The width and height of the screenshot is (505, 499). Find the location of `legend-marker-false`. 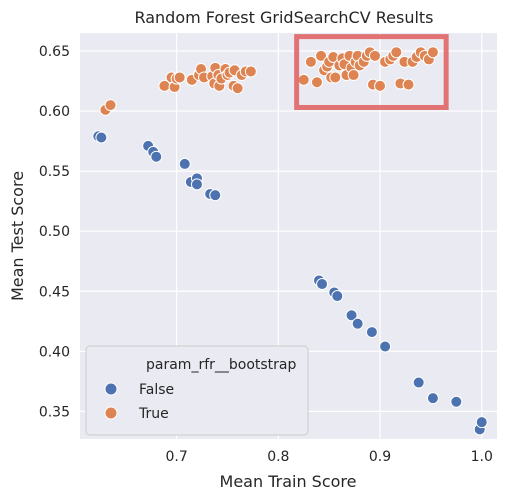

legend-marker-false is located at coordinates (111, 389).